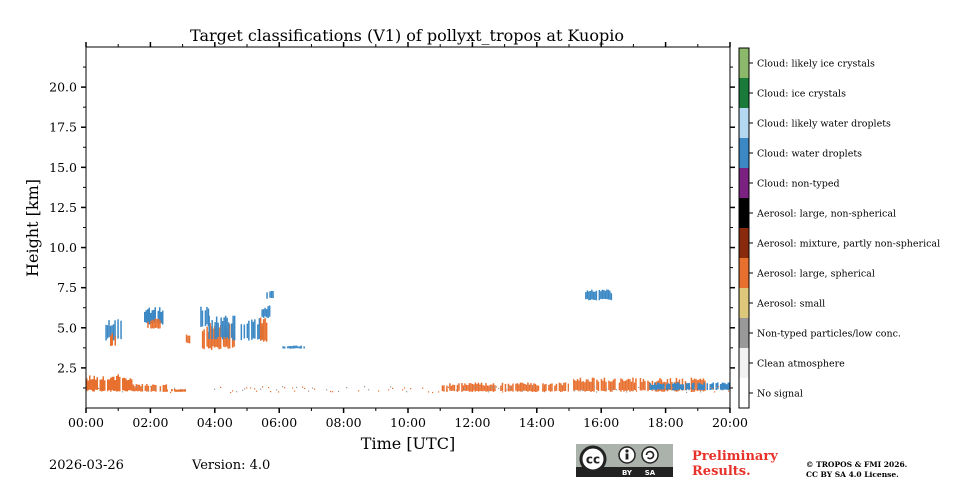 Image resolution: width=960 pixels, height=480 pixels. I want to click on x-tick-label: 14:00, so click(537, 422).